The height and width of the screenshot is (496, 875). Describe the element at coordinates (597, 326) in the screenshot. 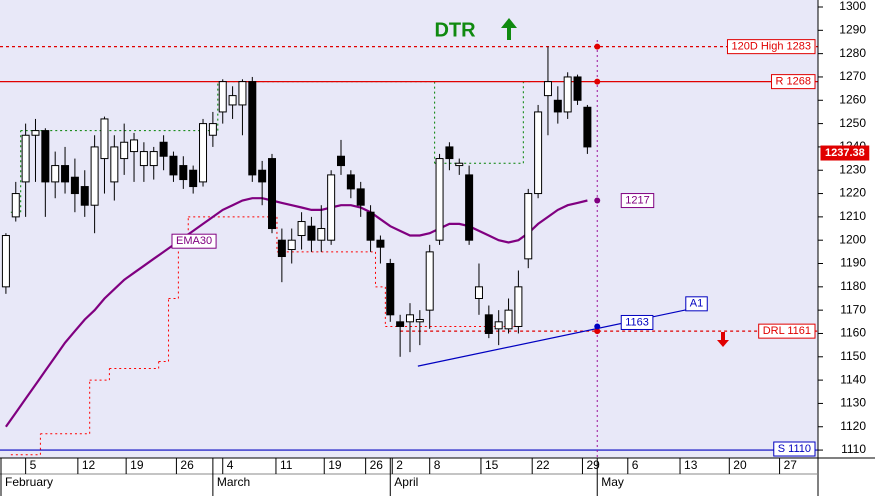

I see `point-dot` at that location.